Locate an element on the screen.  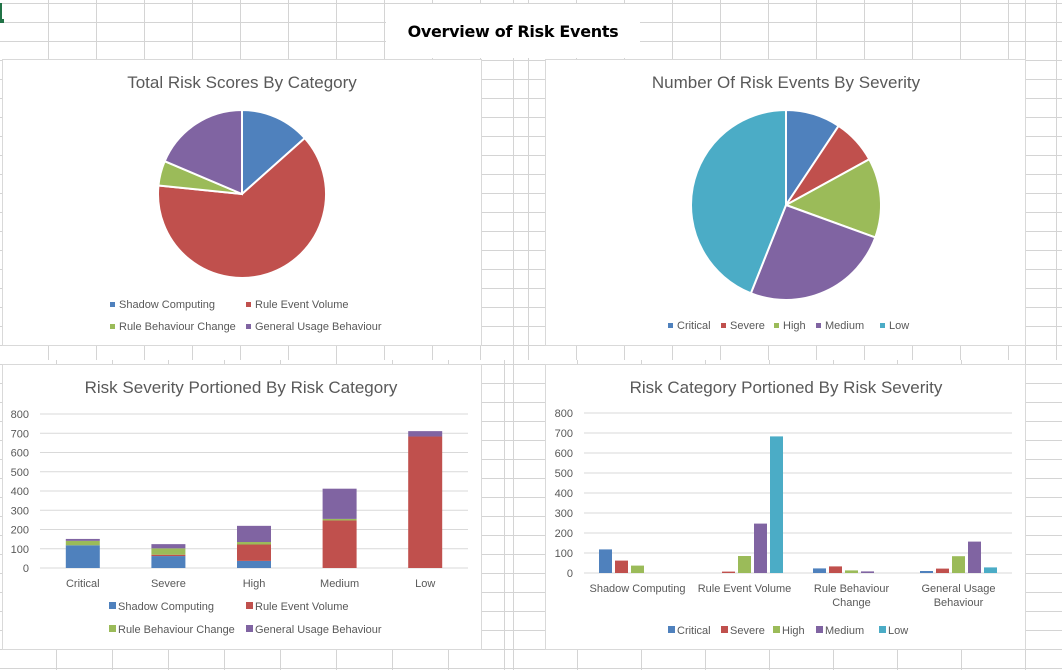
bar-rule-event-volume-medium is located at coordinates (760, 548).